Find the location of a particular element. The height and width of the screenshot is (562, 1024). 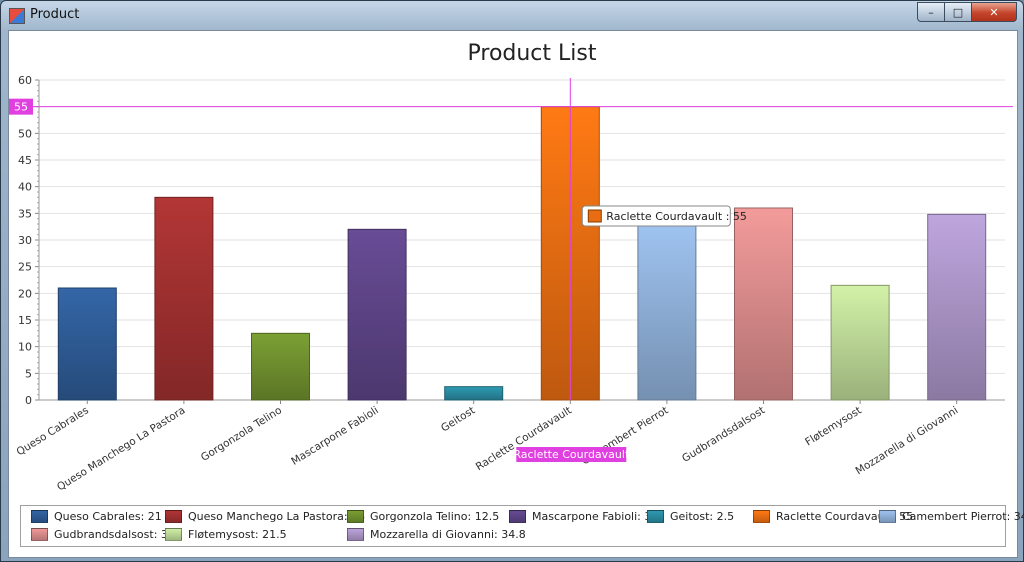

y-tick-label: 5 is located at coordinates (28, 373).